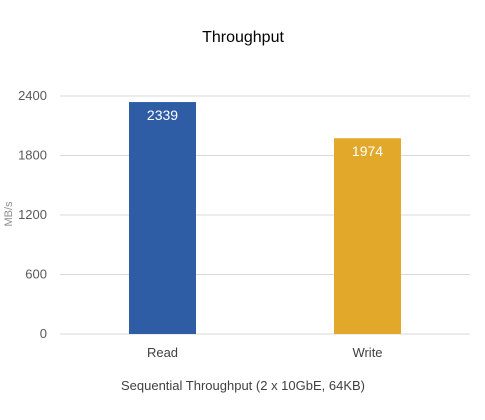  Describe the element at coordinates (367, 151) in the screenshot. I see `data-label: 1974` at that location.